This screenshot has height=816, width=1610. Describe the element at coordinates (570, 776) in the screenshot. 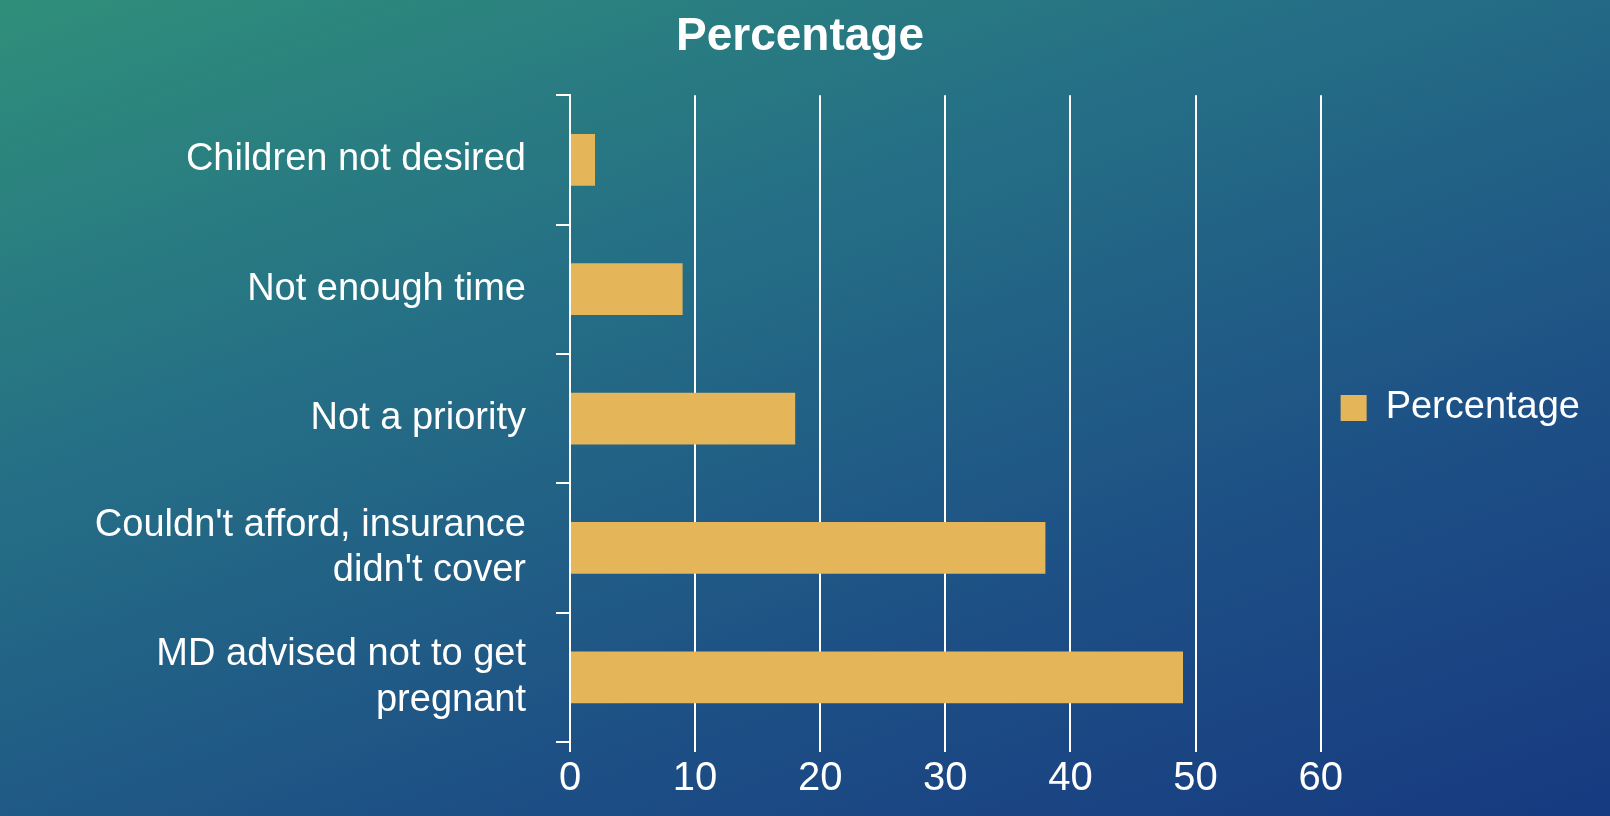

I see `x-tick-label: 0` at that location.